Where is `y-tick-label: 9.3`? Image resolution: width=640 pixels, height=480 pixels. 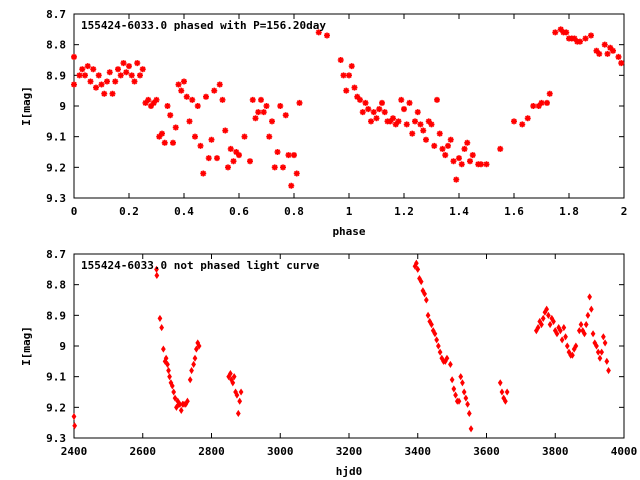
y-tick-label: 9.3 is located at coordinates (56, 438).